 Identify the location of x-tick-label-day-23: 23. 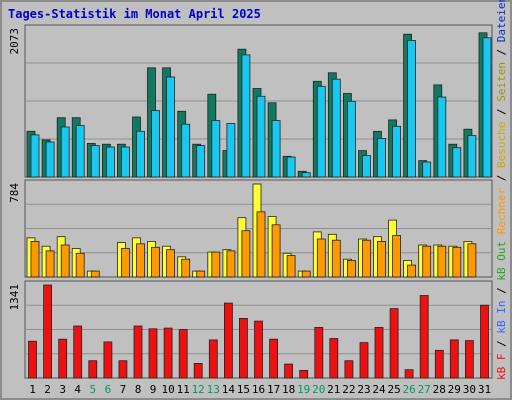
(363, 389).